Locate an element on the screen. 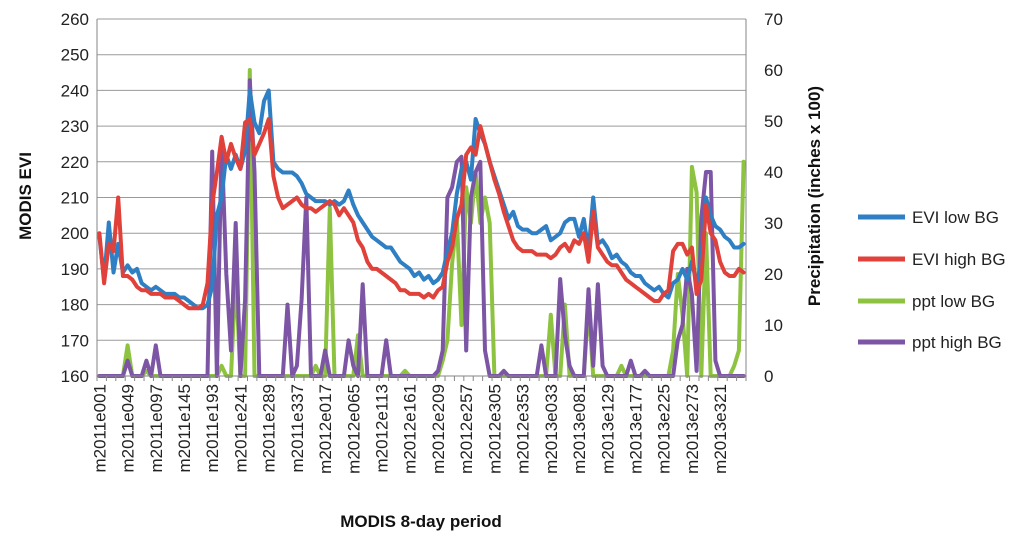 Image resolution: width=1024 pixels, height=546 pixels. y2-tick-label: 10 is located at coordinates (773, 325).